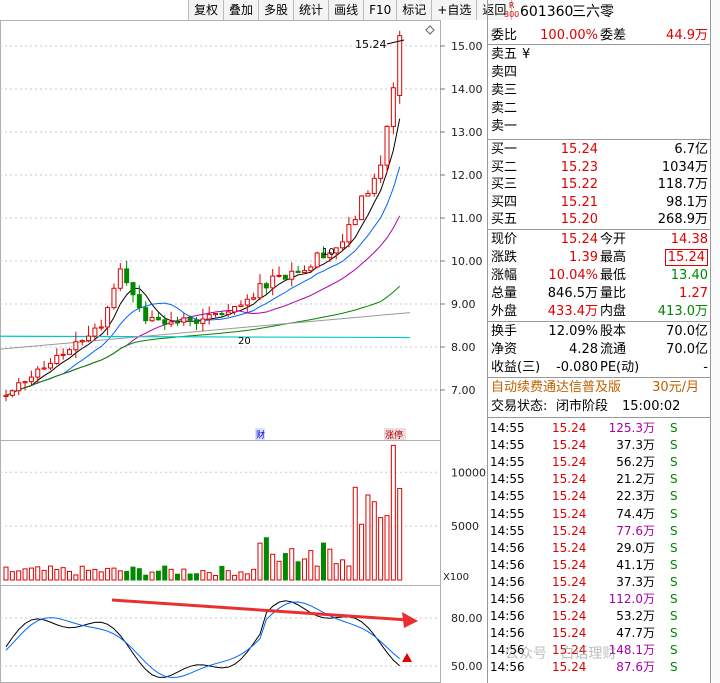 This screenshot has height=683, width=720. What do you see at coordinates (380, 10) in the screenshot?
I see `toolbar-btn-5: F10` at bounding box center [380, 10].